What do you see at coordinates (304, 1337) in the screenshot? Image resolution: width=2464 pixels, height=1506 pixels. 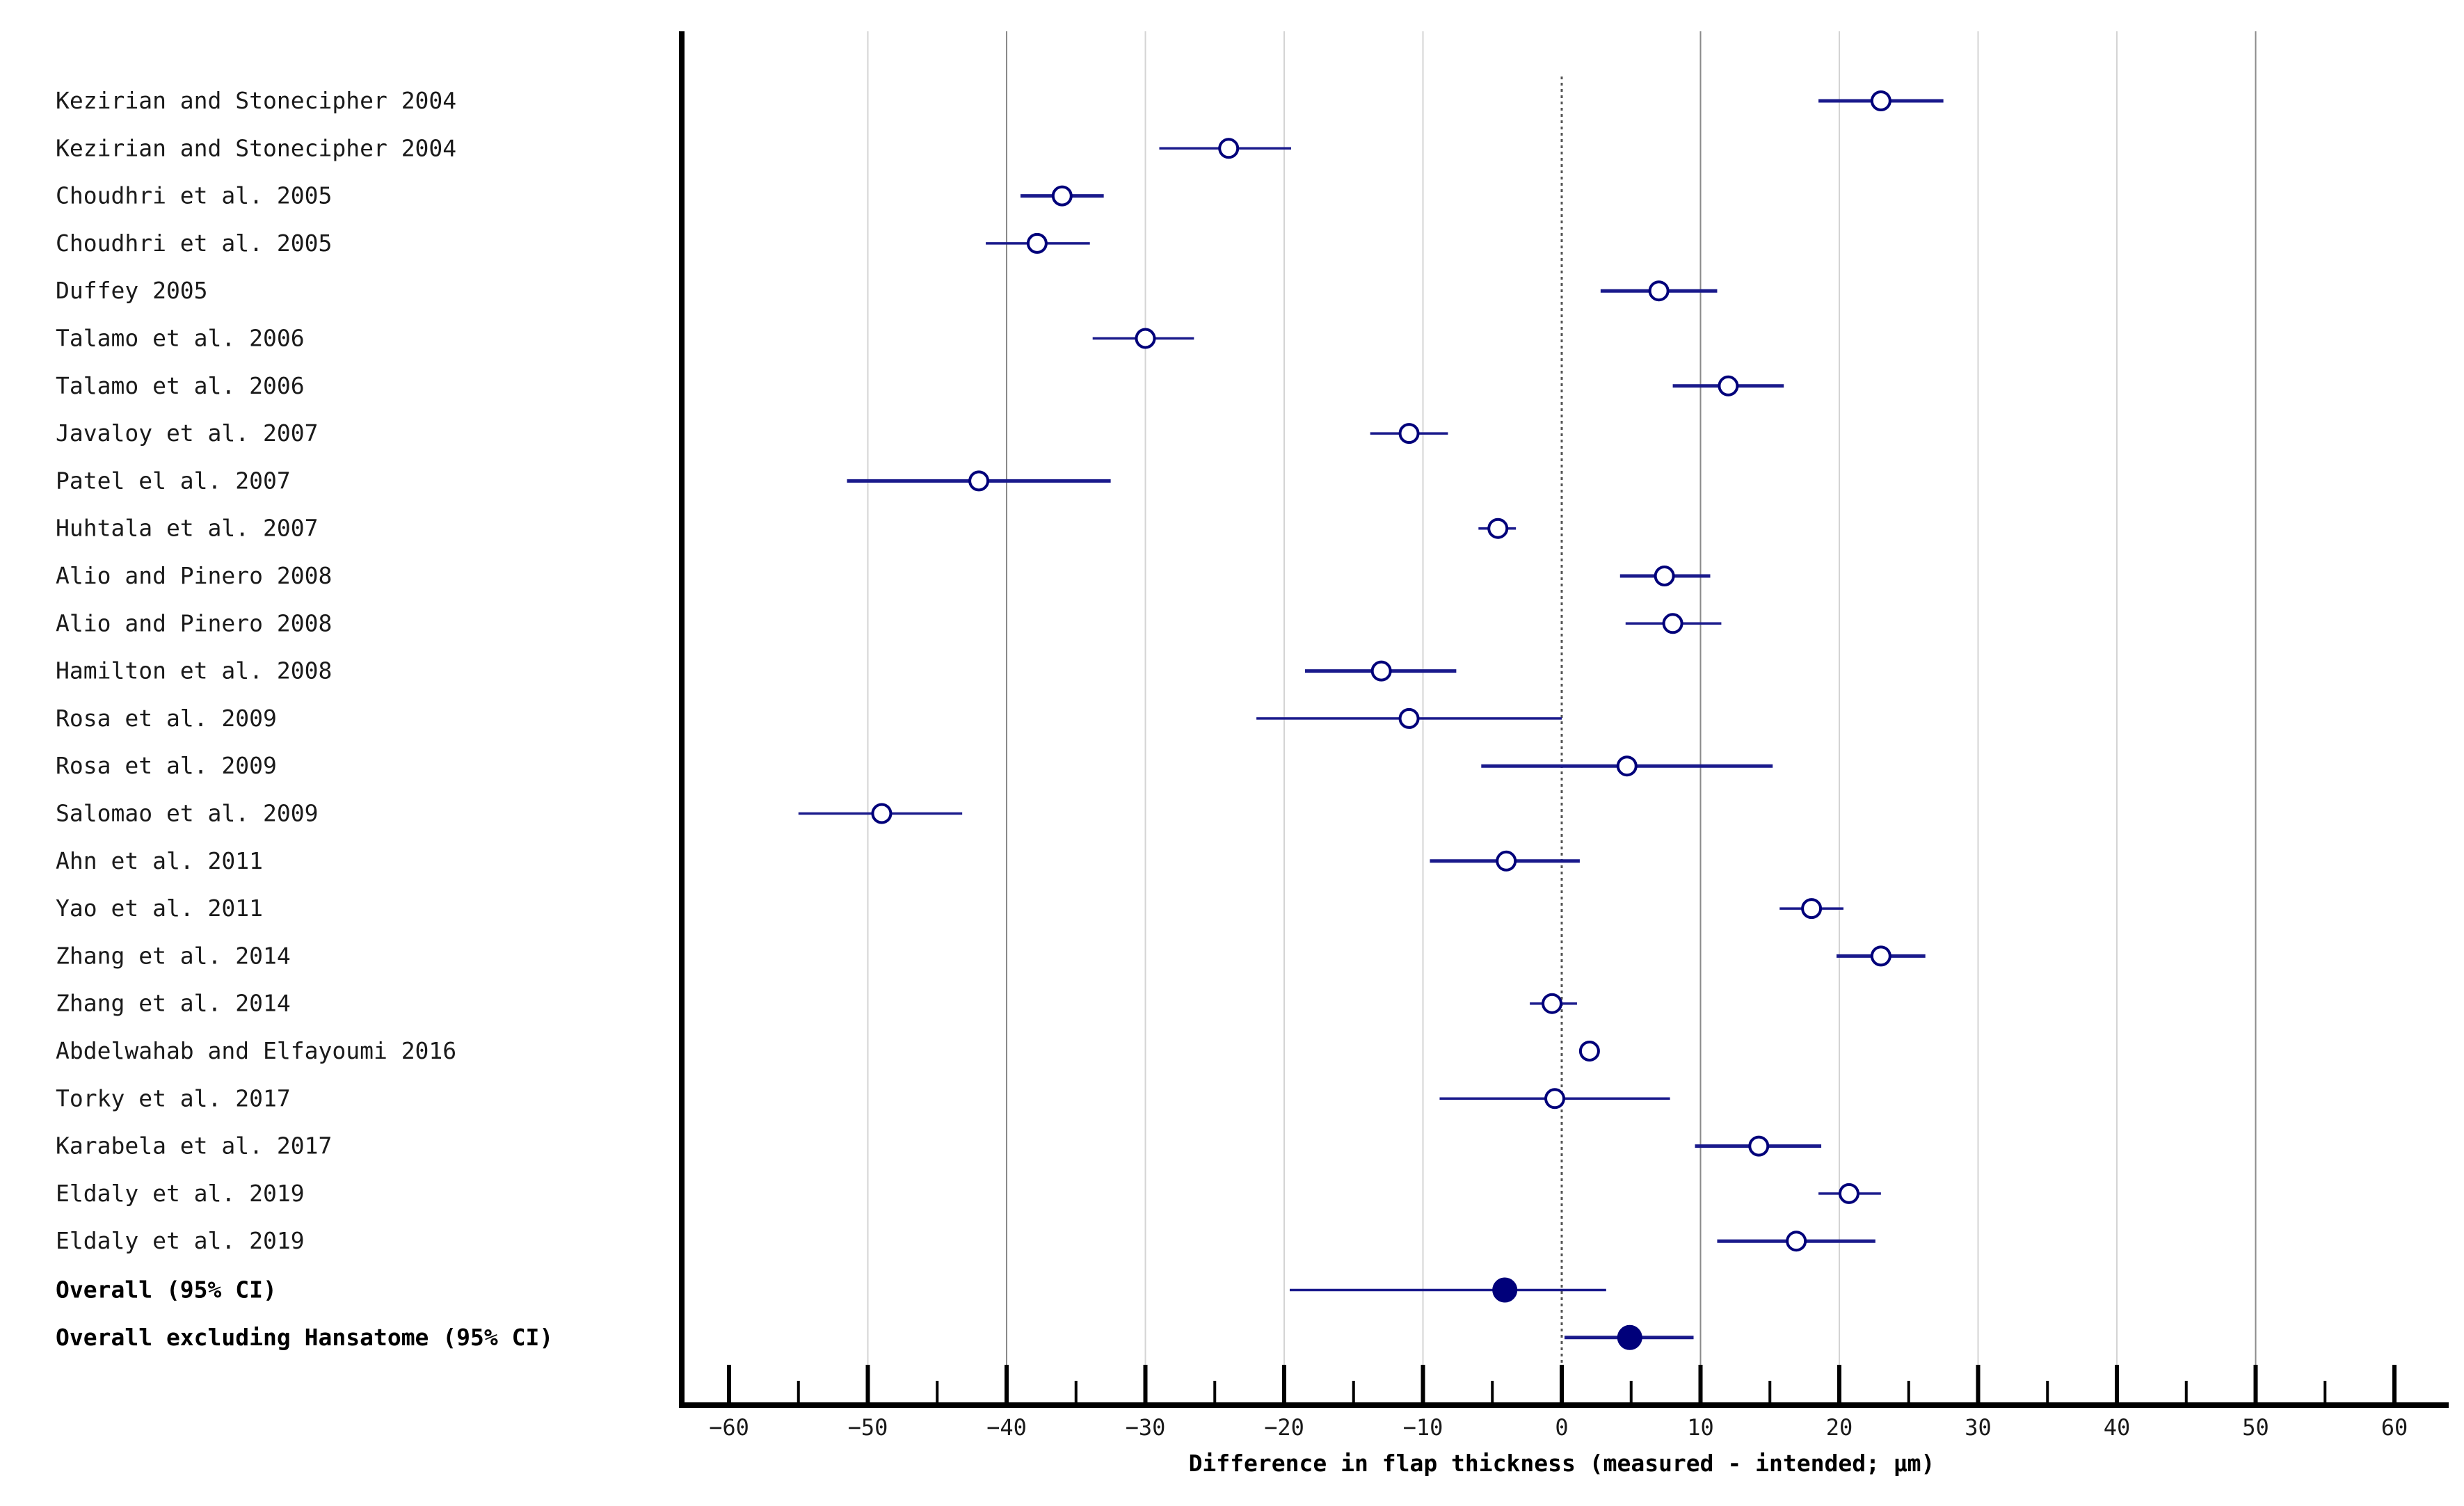 I see `overall-label: Overall excluding Hansatome (95% CI)` at bounding box center [304, 1337].